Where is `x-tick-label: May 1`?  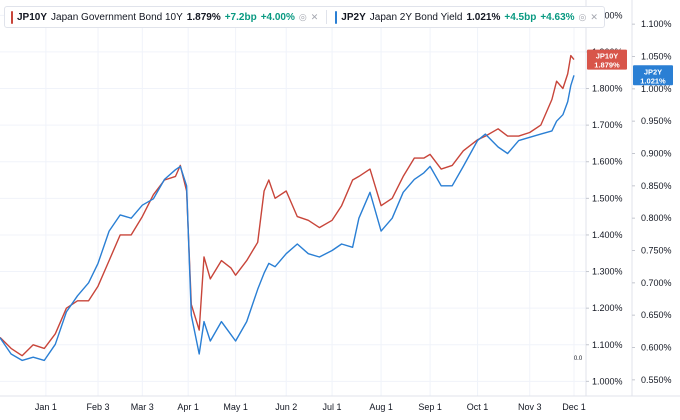
x-tick-label: May 1 is located at coordinates (235, 407).